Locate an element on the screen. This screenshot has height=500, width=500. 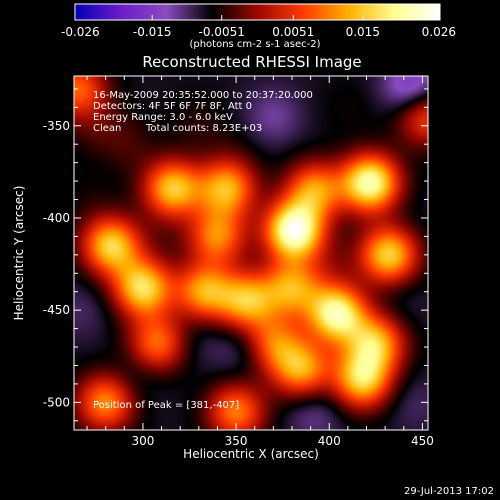
annotation-clean: Clean is located at coordinates (107, 128).